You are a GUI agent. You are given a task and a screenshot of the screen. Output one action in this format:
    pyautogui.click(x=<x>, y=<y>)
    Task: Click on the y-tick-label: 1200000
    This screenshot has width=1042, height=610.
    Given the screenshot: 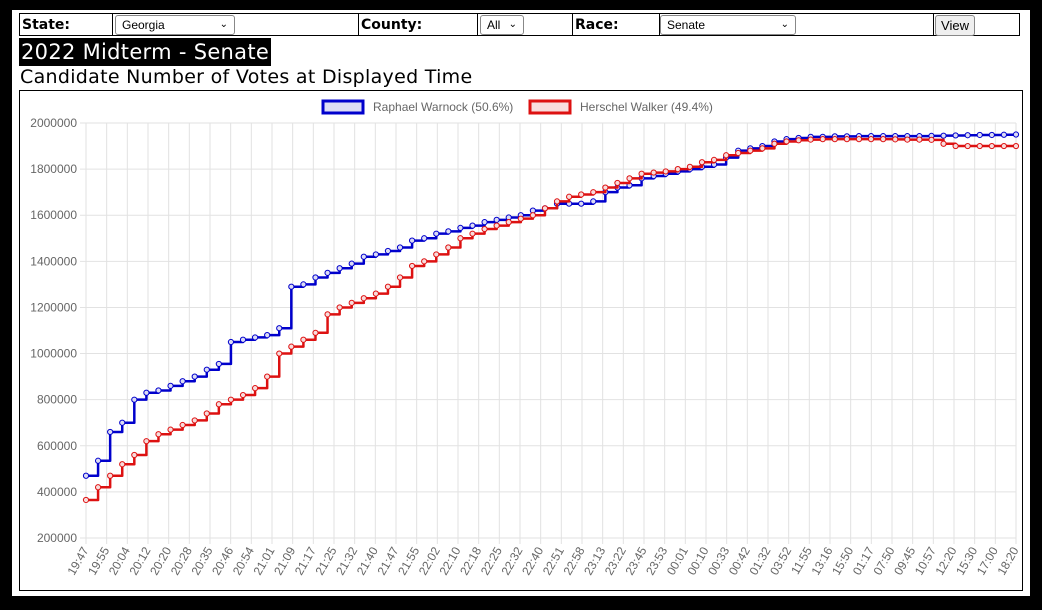 What is the action you would take?
    pyautogui.click(x=53, y=307)
    